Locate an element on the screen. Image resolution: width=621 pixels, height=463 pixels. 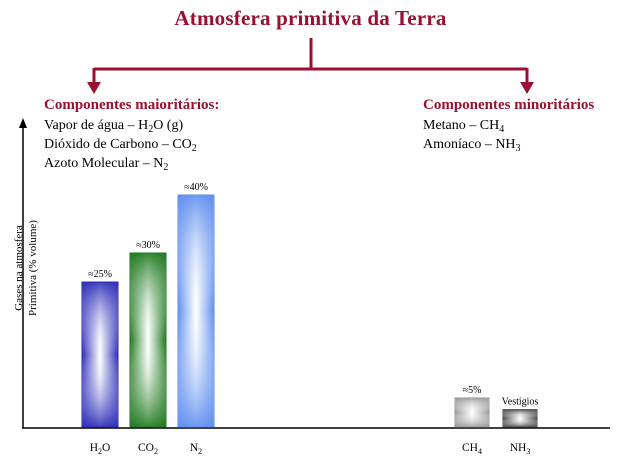
major-line-co2: Dióxido de Carbono – CO2 is located at coordinates (120, 145).